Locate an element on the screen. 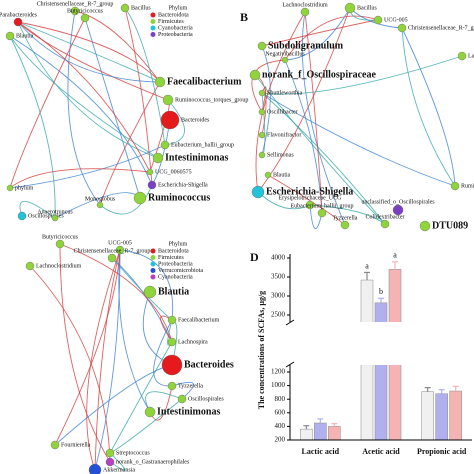 This screenshot has width=474, height=474. legend-label: Firmicutes is located at coordinates (171, 22).